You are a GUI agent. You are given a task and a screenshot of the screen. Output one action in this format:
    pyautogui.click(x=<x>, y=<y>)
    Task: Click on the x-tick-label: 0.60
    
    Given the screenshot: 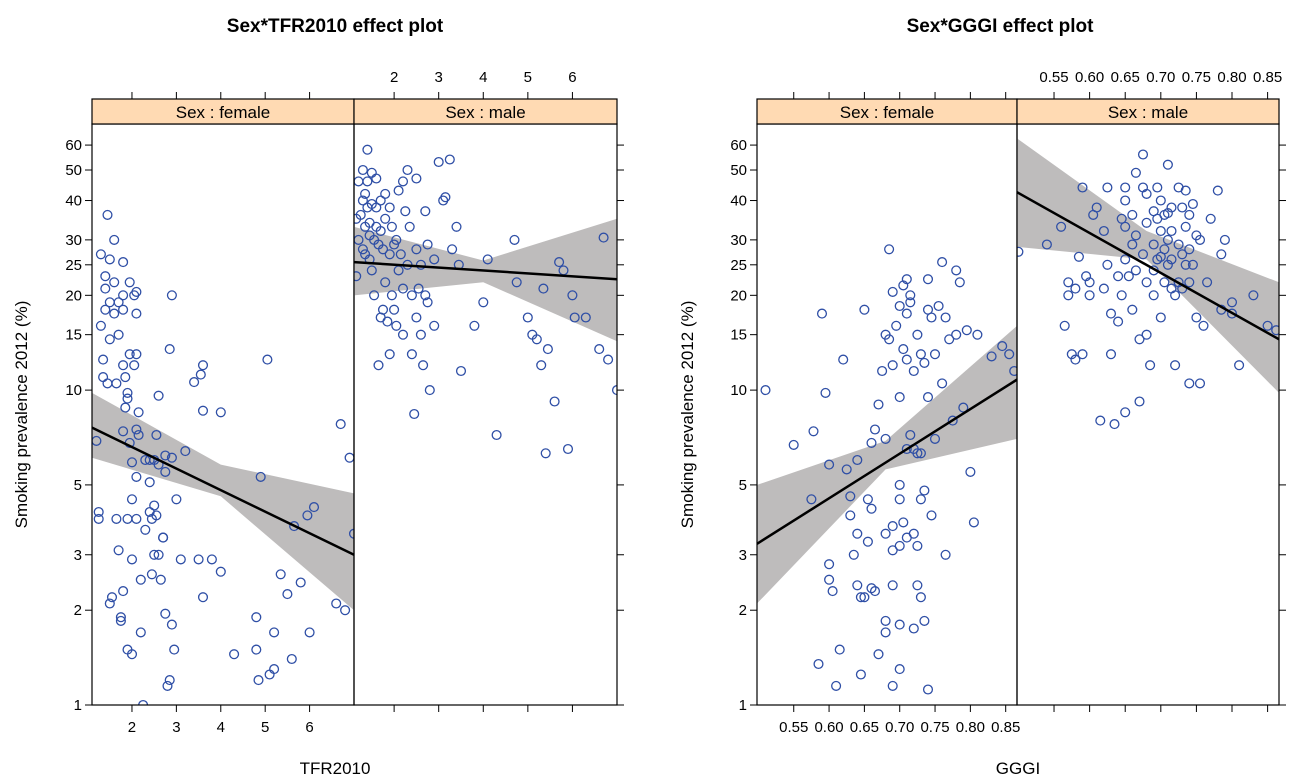 What is the action you would take?
    pyautogui.click(x=828, y=727)
    